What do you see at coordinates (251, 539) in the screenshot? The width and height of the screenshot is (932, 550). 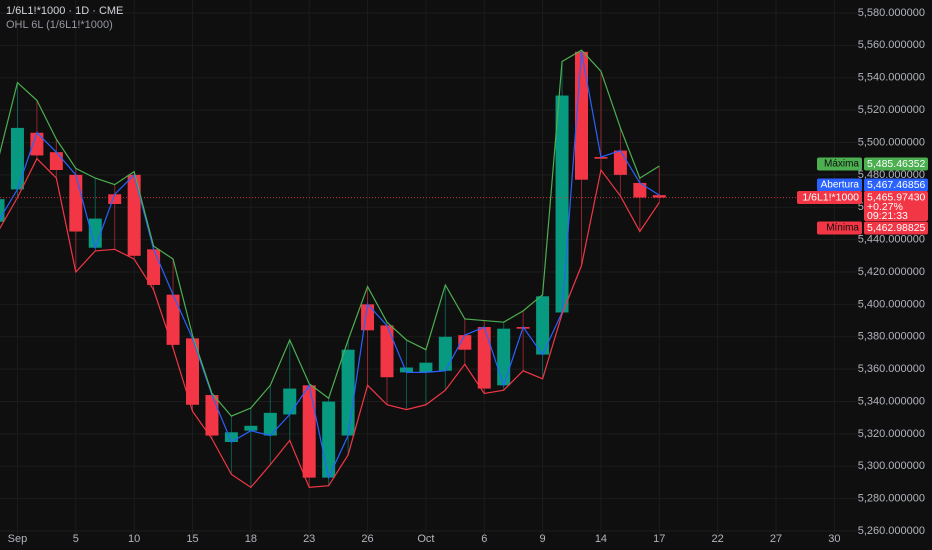 I see `x-tick-label: 18` at bounding box center [251, 539].